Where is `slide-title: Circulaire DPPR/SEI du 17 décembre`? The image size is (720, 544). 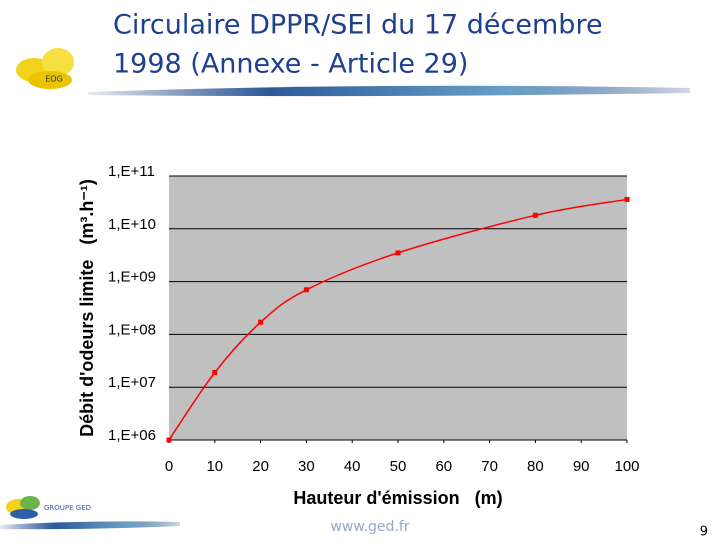 slide-title: Circulaire DPPR/SEI du 17 décembre is located at coordinates (358, 25).